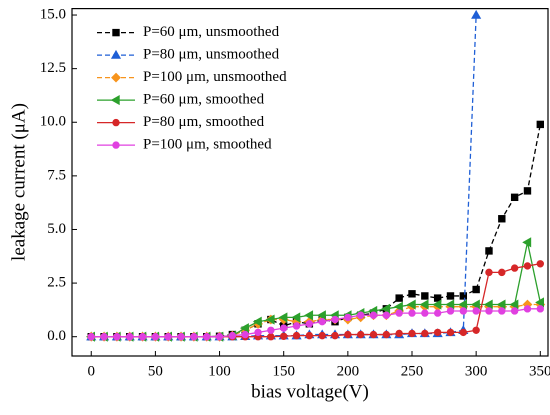 The width and height of the screenshot is (550, 415). I want to click on x-tick-label: 50, so click(155, 371).